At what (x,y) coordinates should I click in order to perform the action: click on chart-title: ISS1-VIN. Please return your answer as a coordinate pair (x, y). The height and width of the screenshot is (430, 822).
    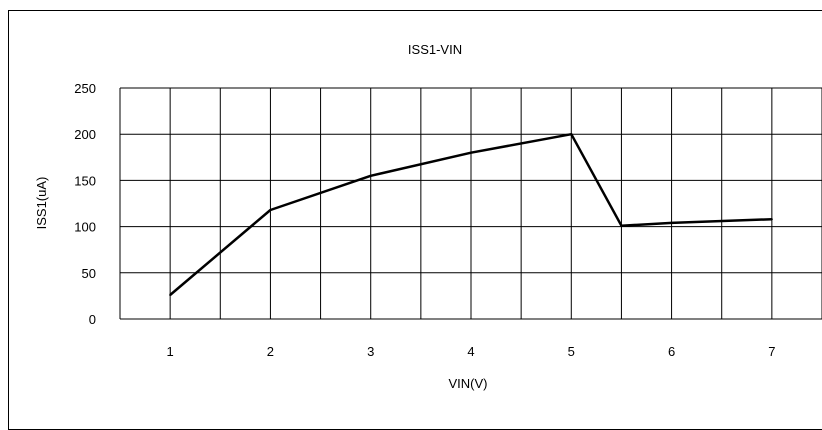
    Looking at the image, I should click on (435, 49).